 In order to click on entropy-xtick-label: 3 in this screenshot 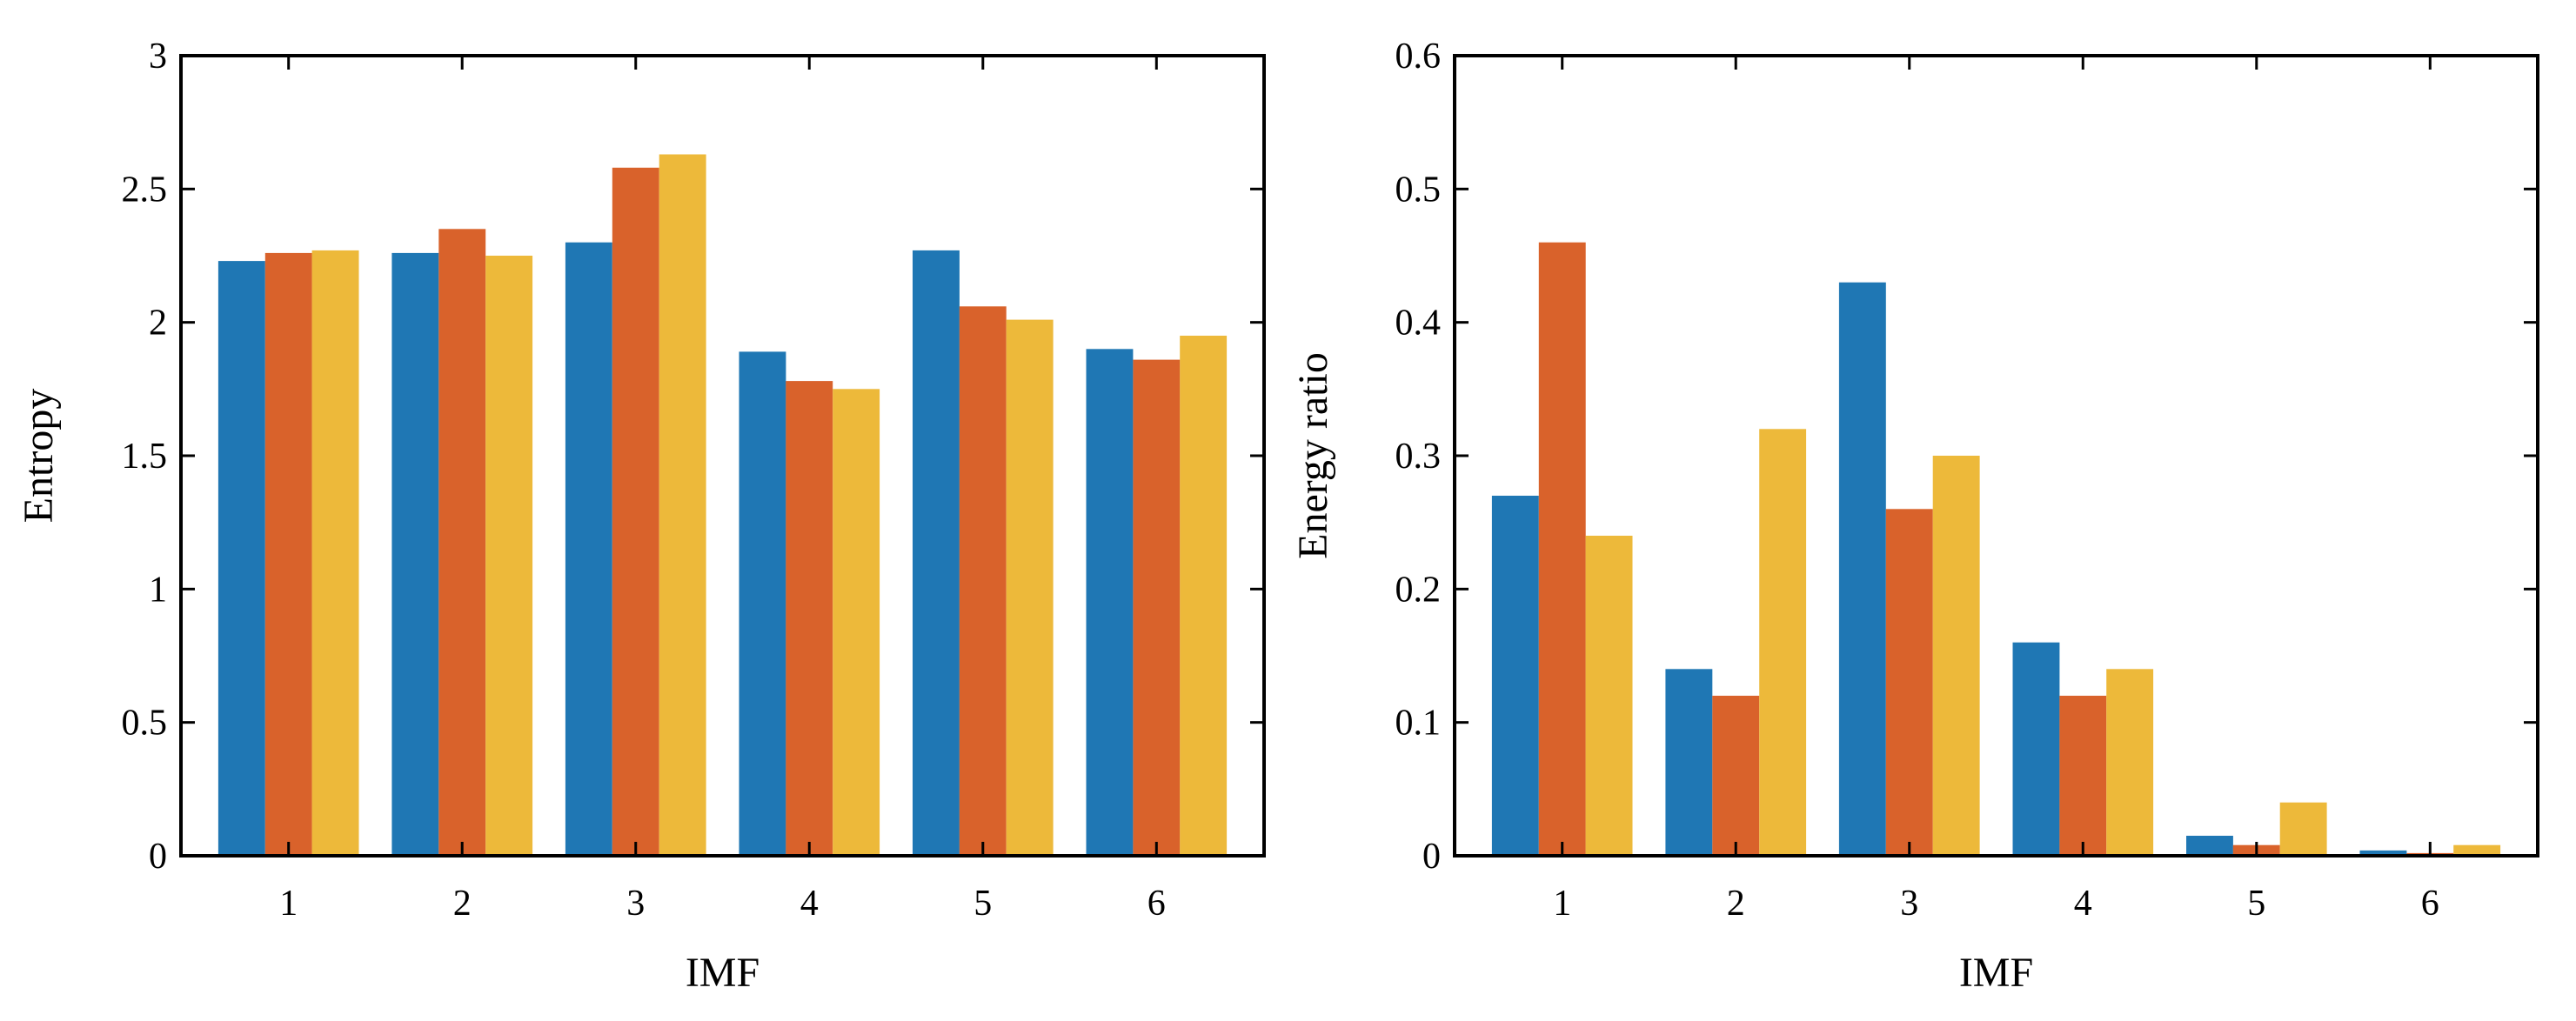, I will do `click(635, 904)`.